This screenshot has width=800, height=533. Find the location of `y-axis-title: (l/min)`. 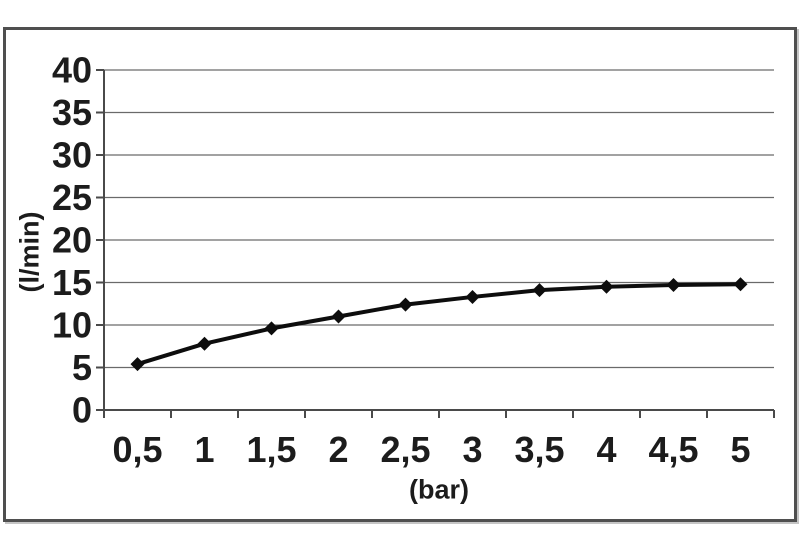

y-axis-title: (l/min) is located at coordinates (29, 252).